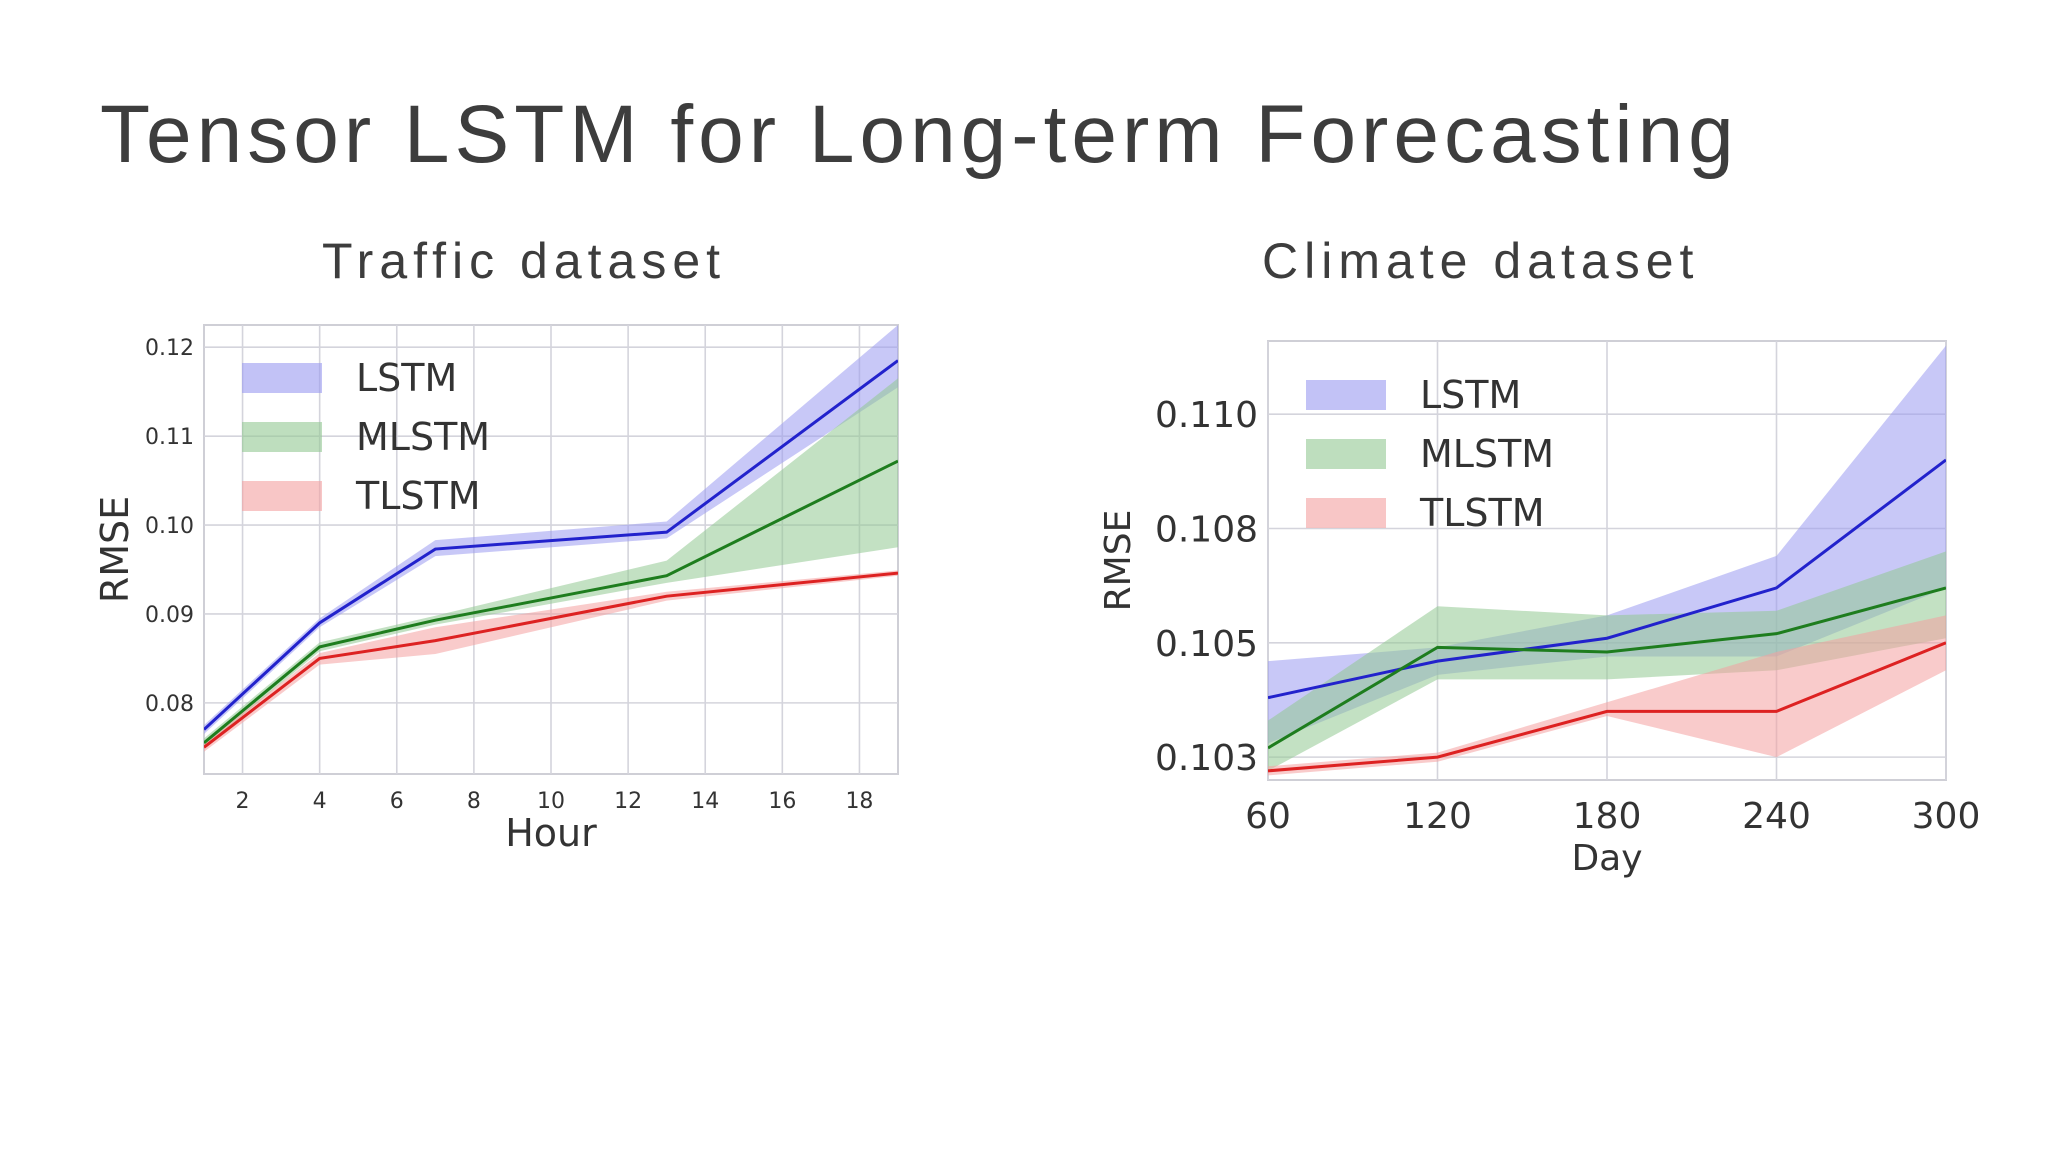 Image resolution: width=2048 pixels, height=1152 pixels. I want to click on x-tick-label: 14, so click(705, 801).